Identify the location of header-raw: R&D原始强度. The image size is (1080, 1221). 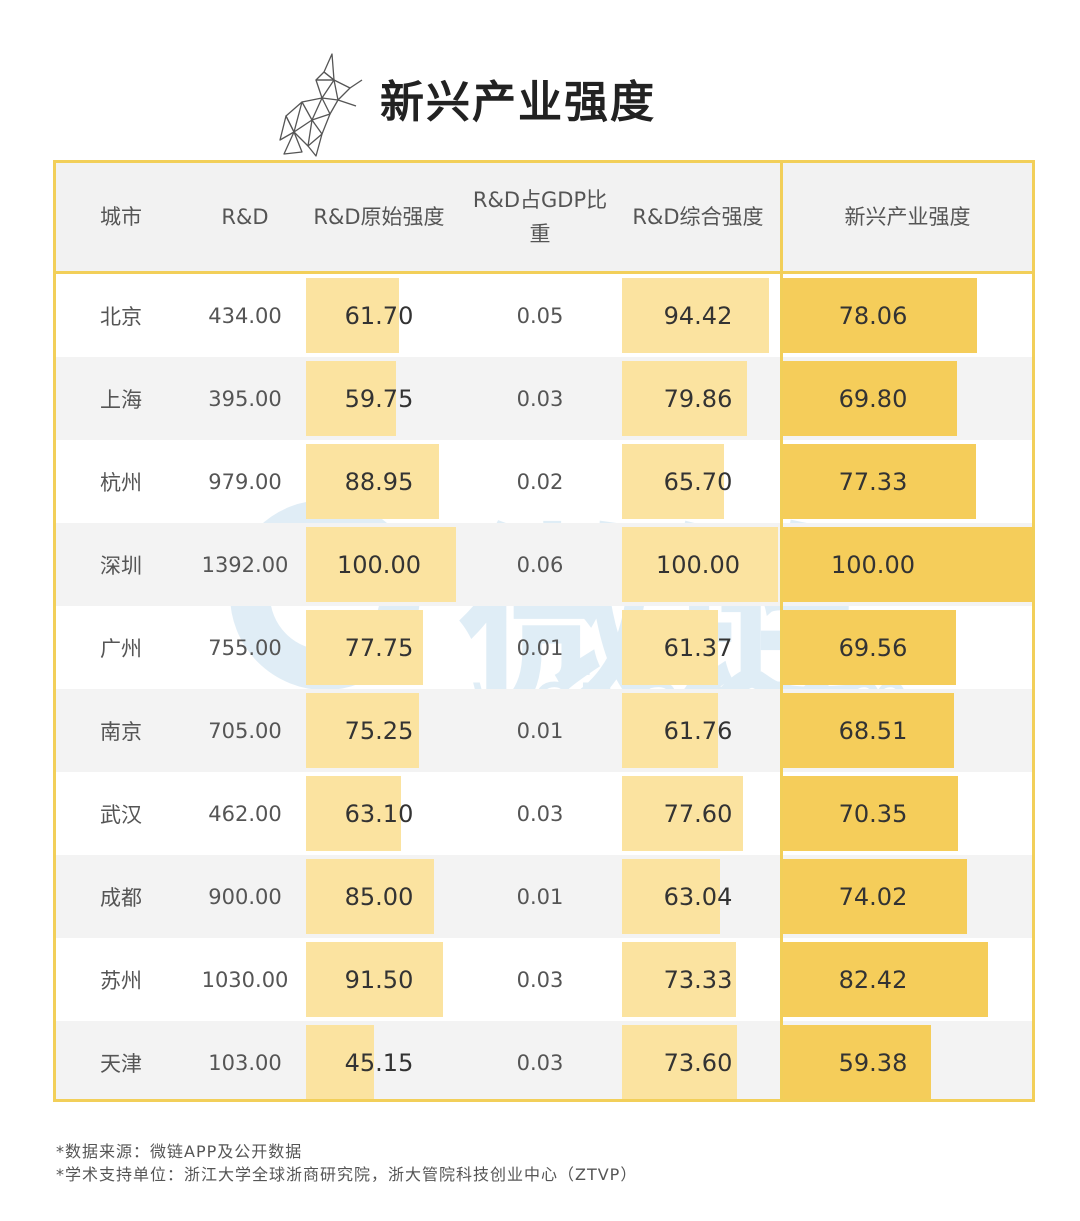
(379, 217).